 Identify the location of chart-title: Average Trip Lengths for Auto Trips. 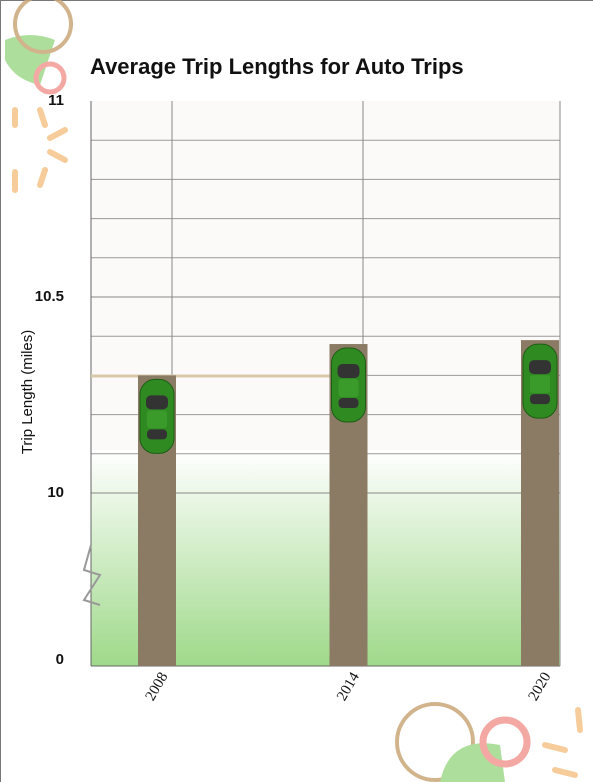
(277, 66).